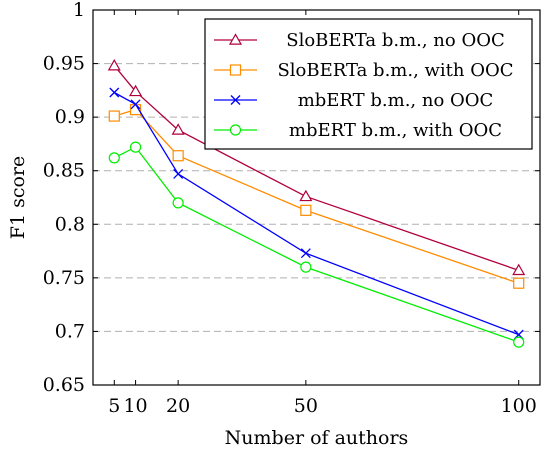 The image size is (550, 458). I want to click on legend-label: mbERT b.m., with OOC, so click(395, 130).